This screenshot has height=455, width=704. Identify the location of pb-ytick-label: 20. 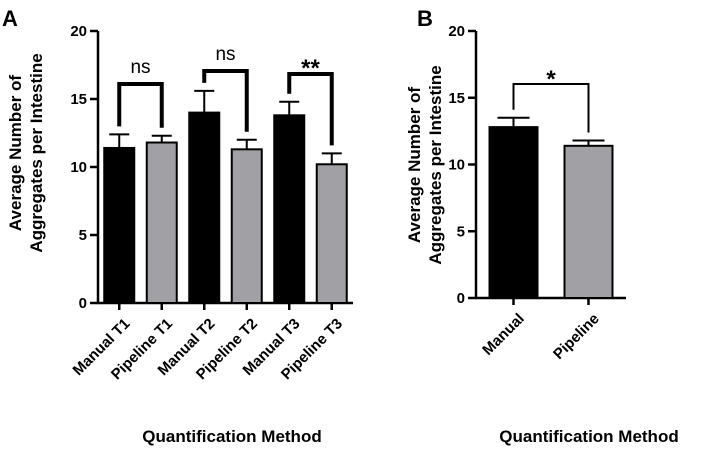
(456, 31).